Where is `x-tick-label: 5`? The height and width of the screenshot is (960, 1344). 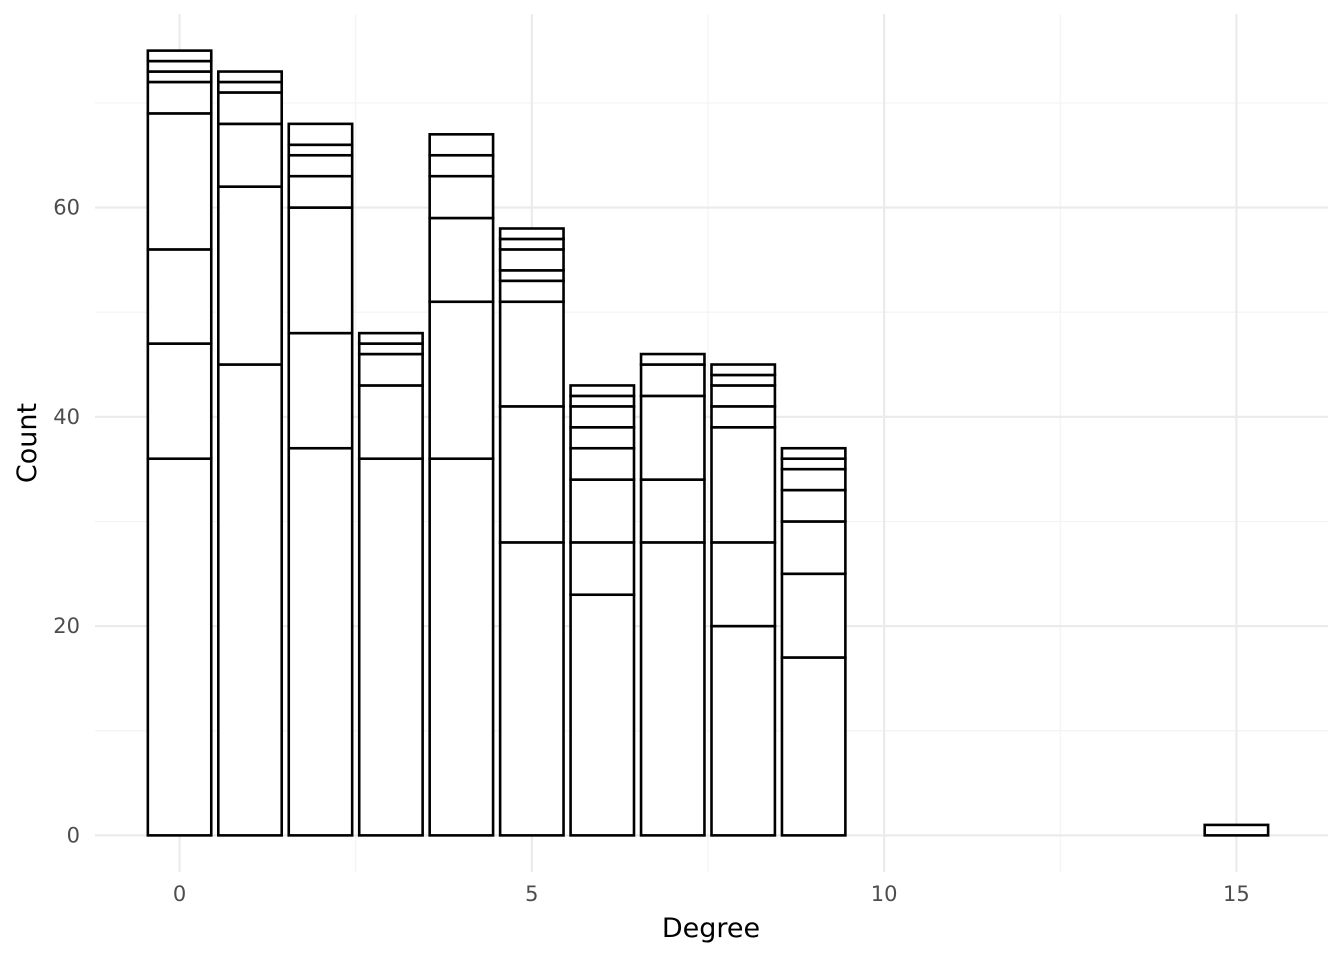
x-tick-label: 5 is located at coordinates (531, 894).